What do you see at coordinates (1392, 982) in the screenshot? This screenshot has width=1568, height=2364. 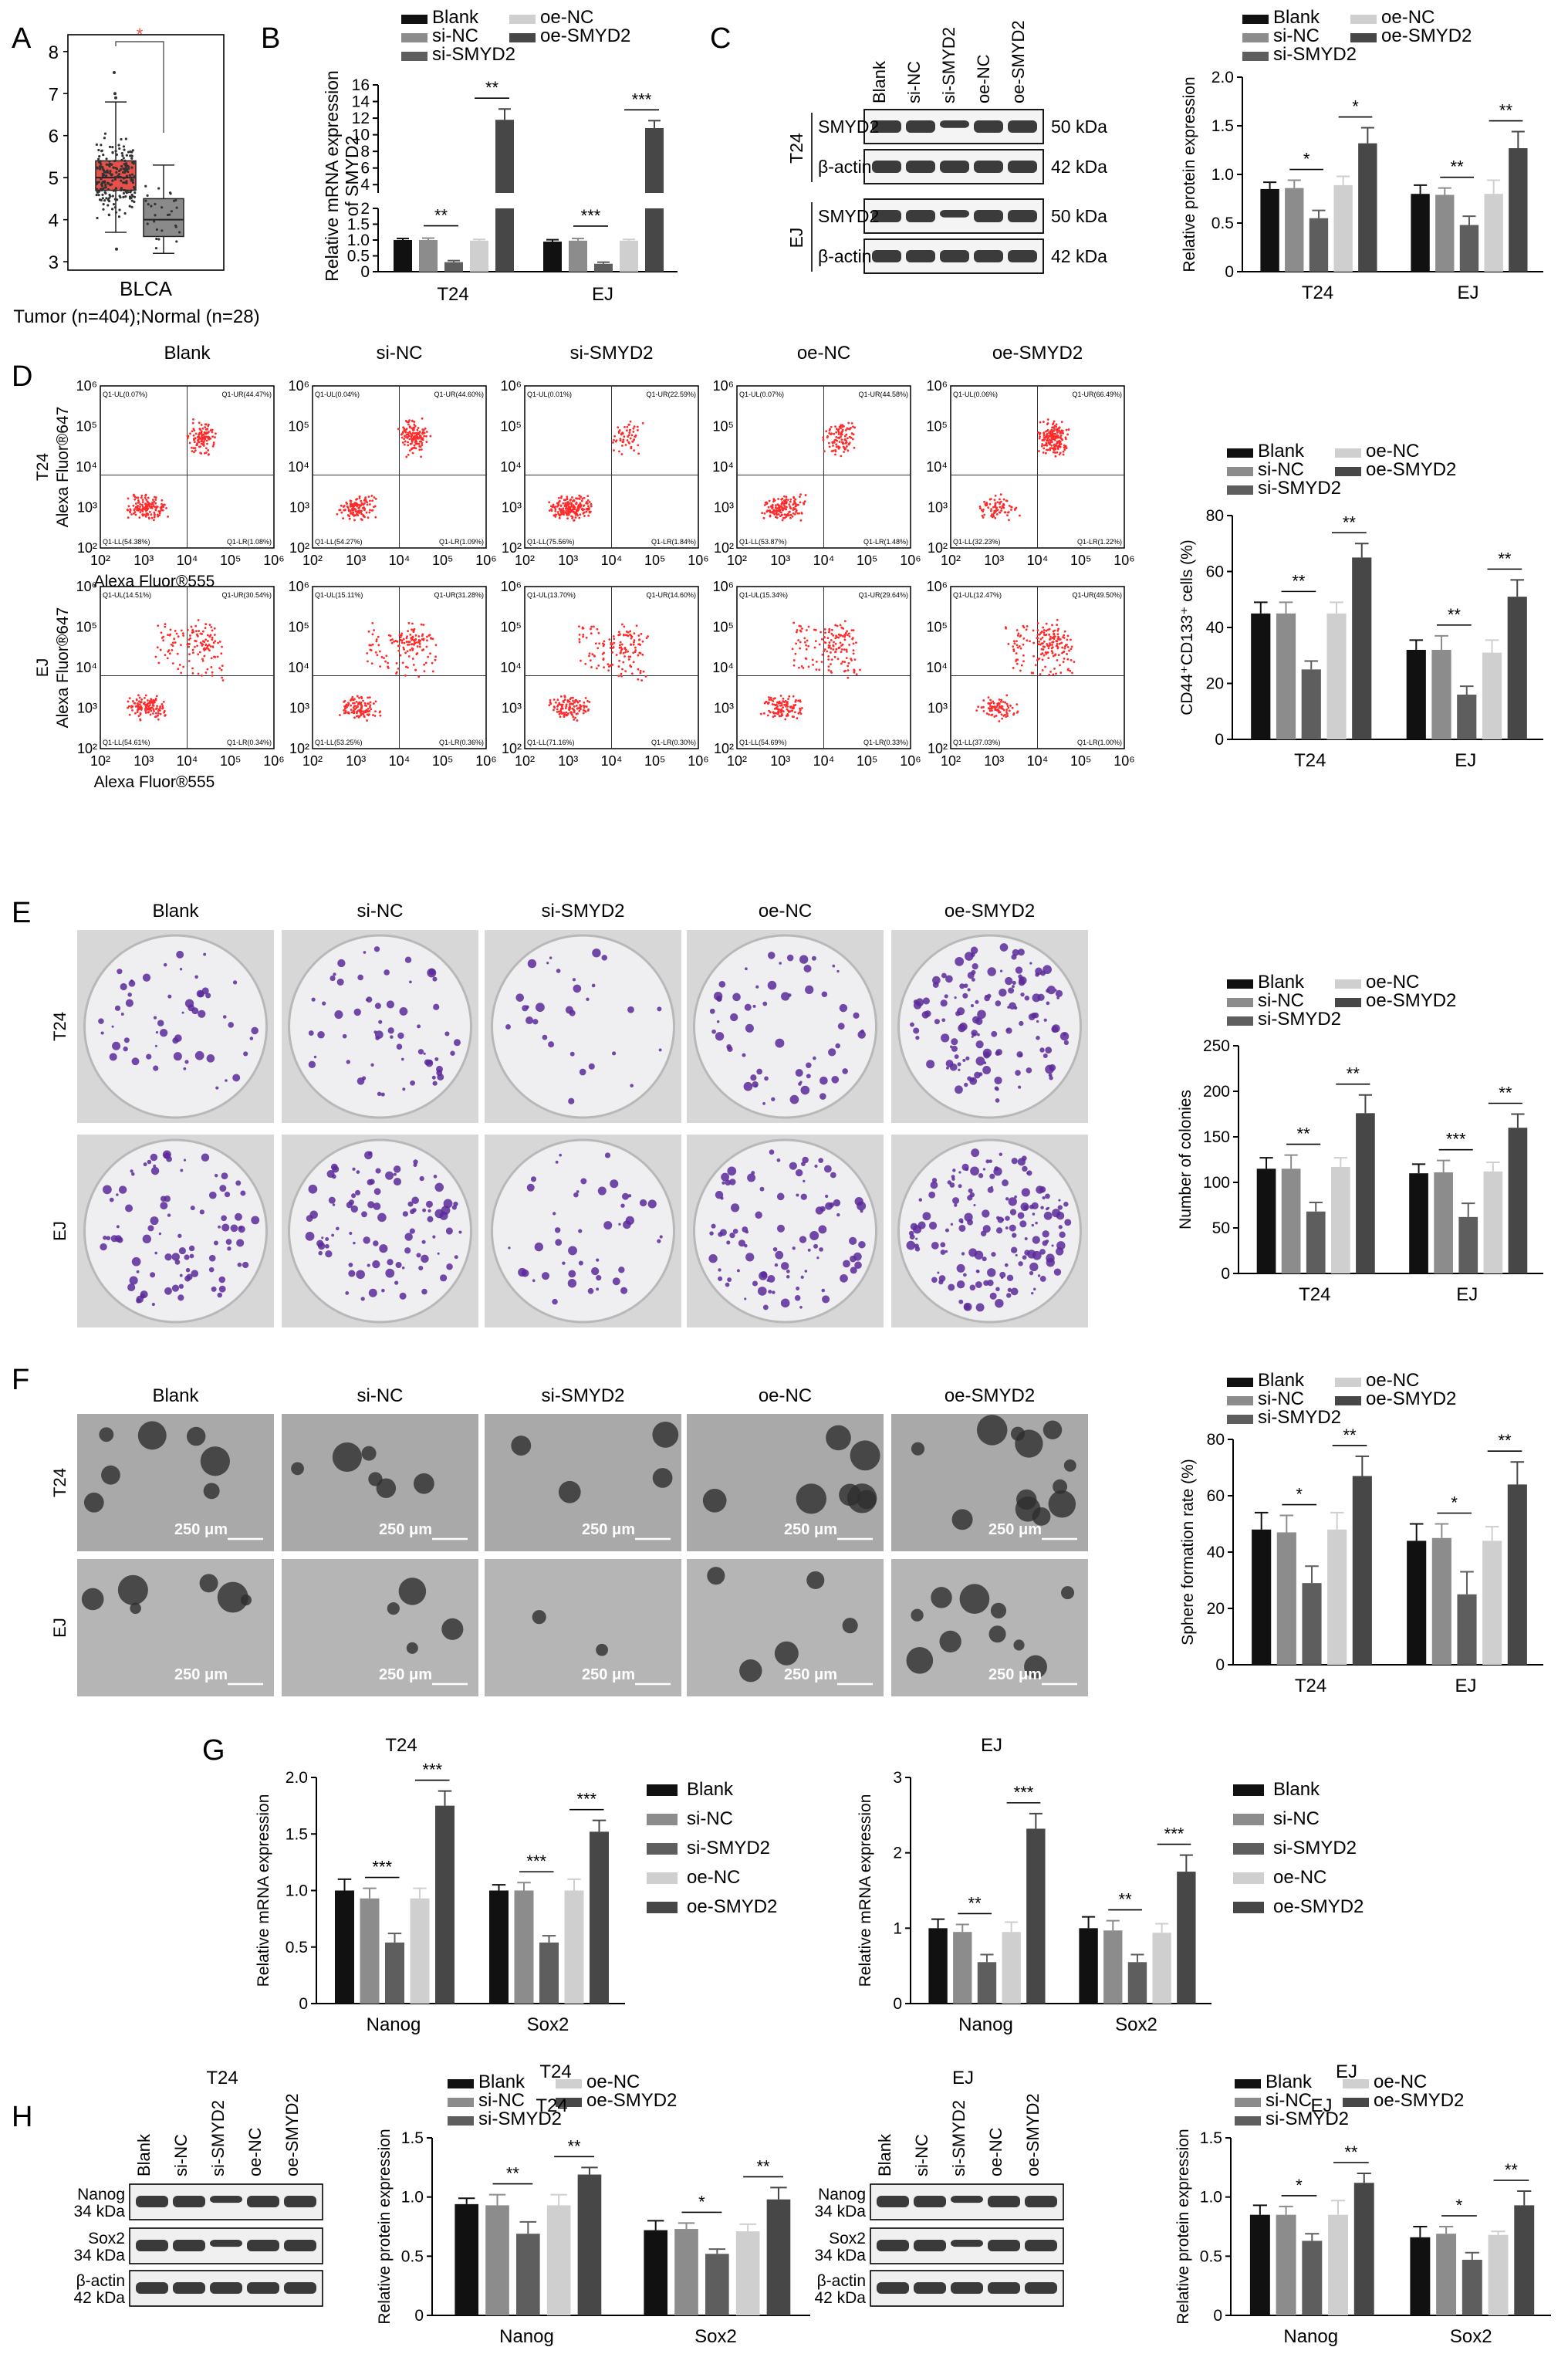 I see `legend-label: oe-NC` at bounding box center [1392, 982].